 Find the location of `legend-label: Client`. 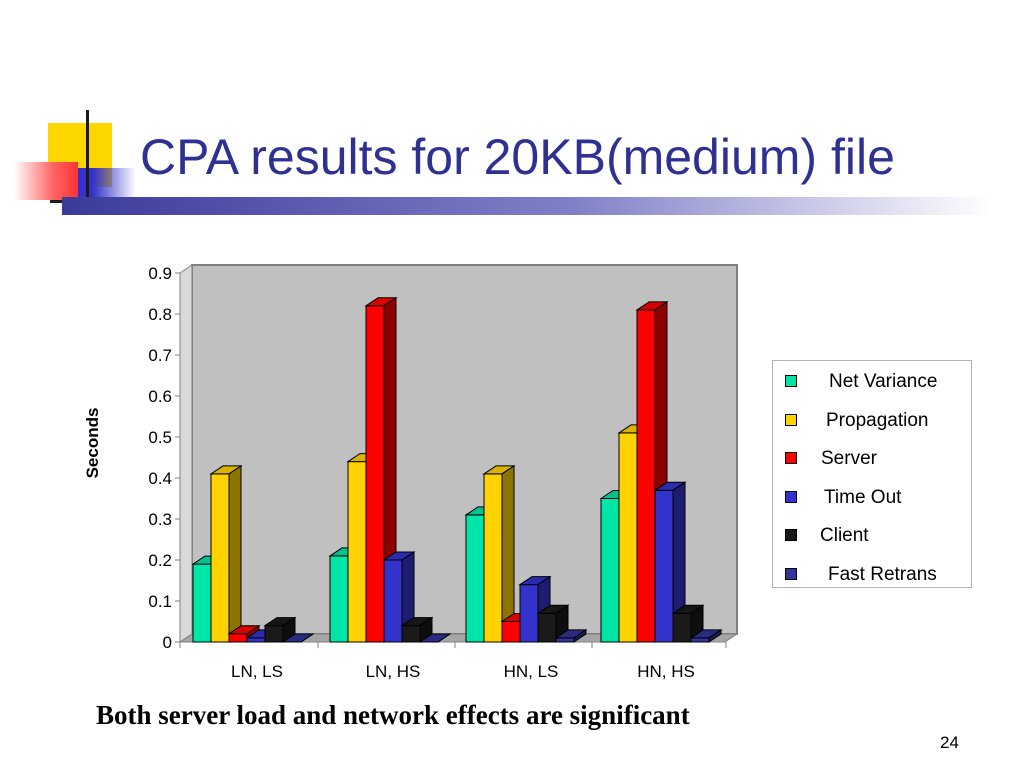

legend-label: Client is located at coordinates (844, 535).